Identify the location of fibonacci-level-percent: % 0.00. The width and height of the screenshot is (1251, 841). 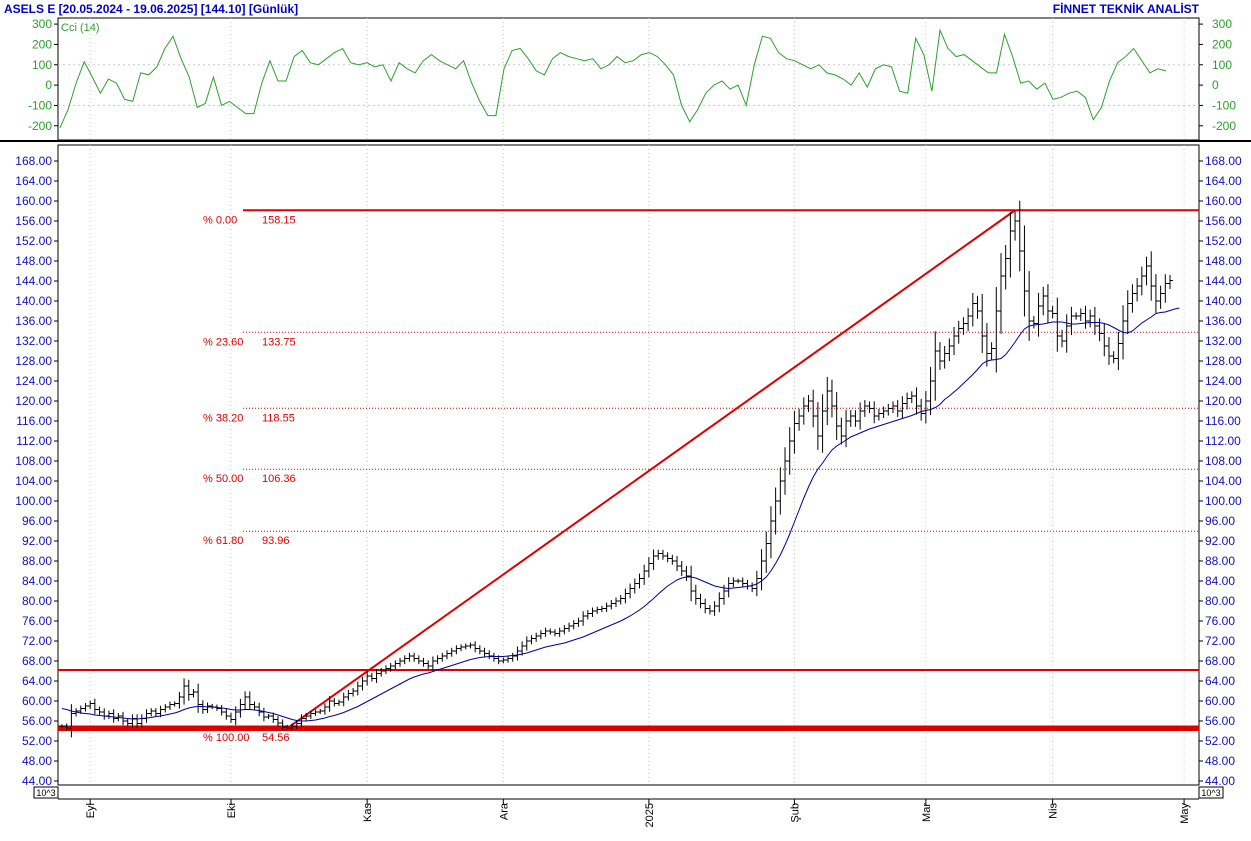
(220, 220).